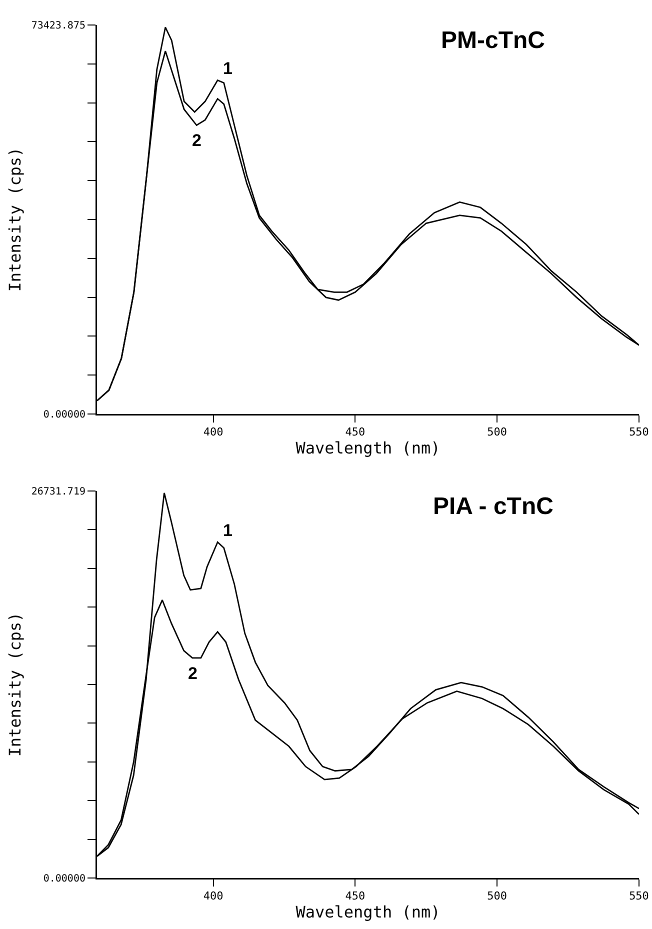 The width and height of the screenshot is (652, 929). I want to click on chart-title: PIA - cTnC, so click(493, 506).